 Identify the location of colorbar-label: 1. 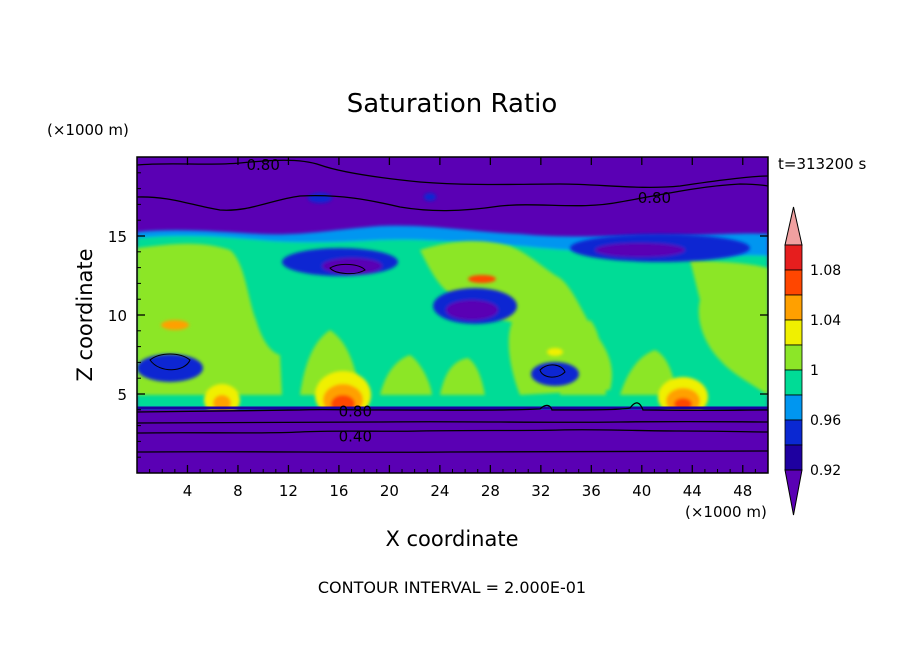
(814, 371).